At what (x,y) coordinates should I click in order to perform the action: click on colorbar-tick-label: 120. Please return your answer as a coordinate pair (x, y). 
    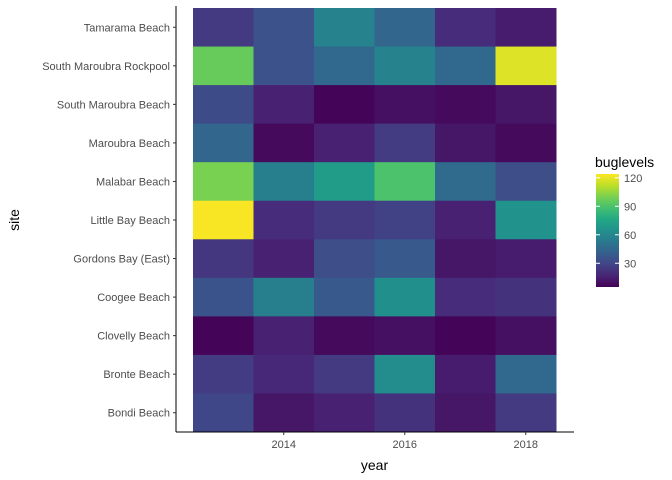
    Looking at the image, I should click on (633, 179).